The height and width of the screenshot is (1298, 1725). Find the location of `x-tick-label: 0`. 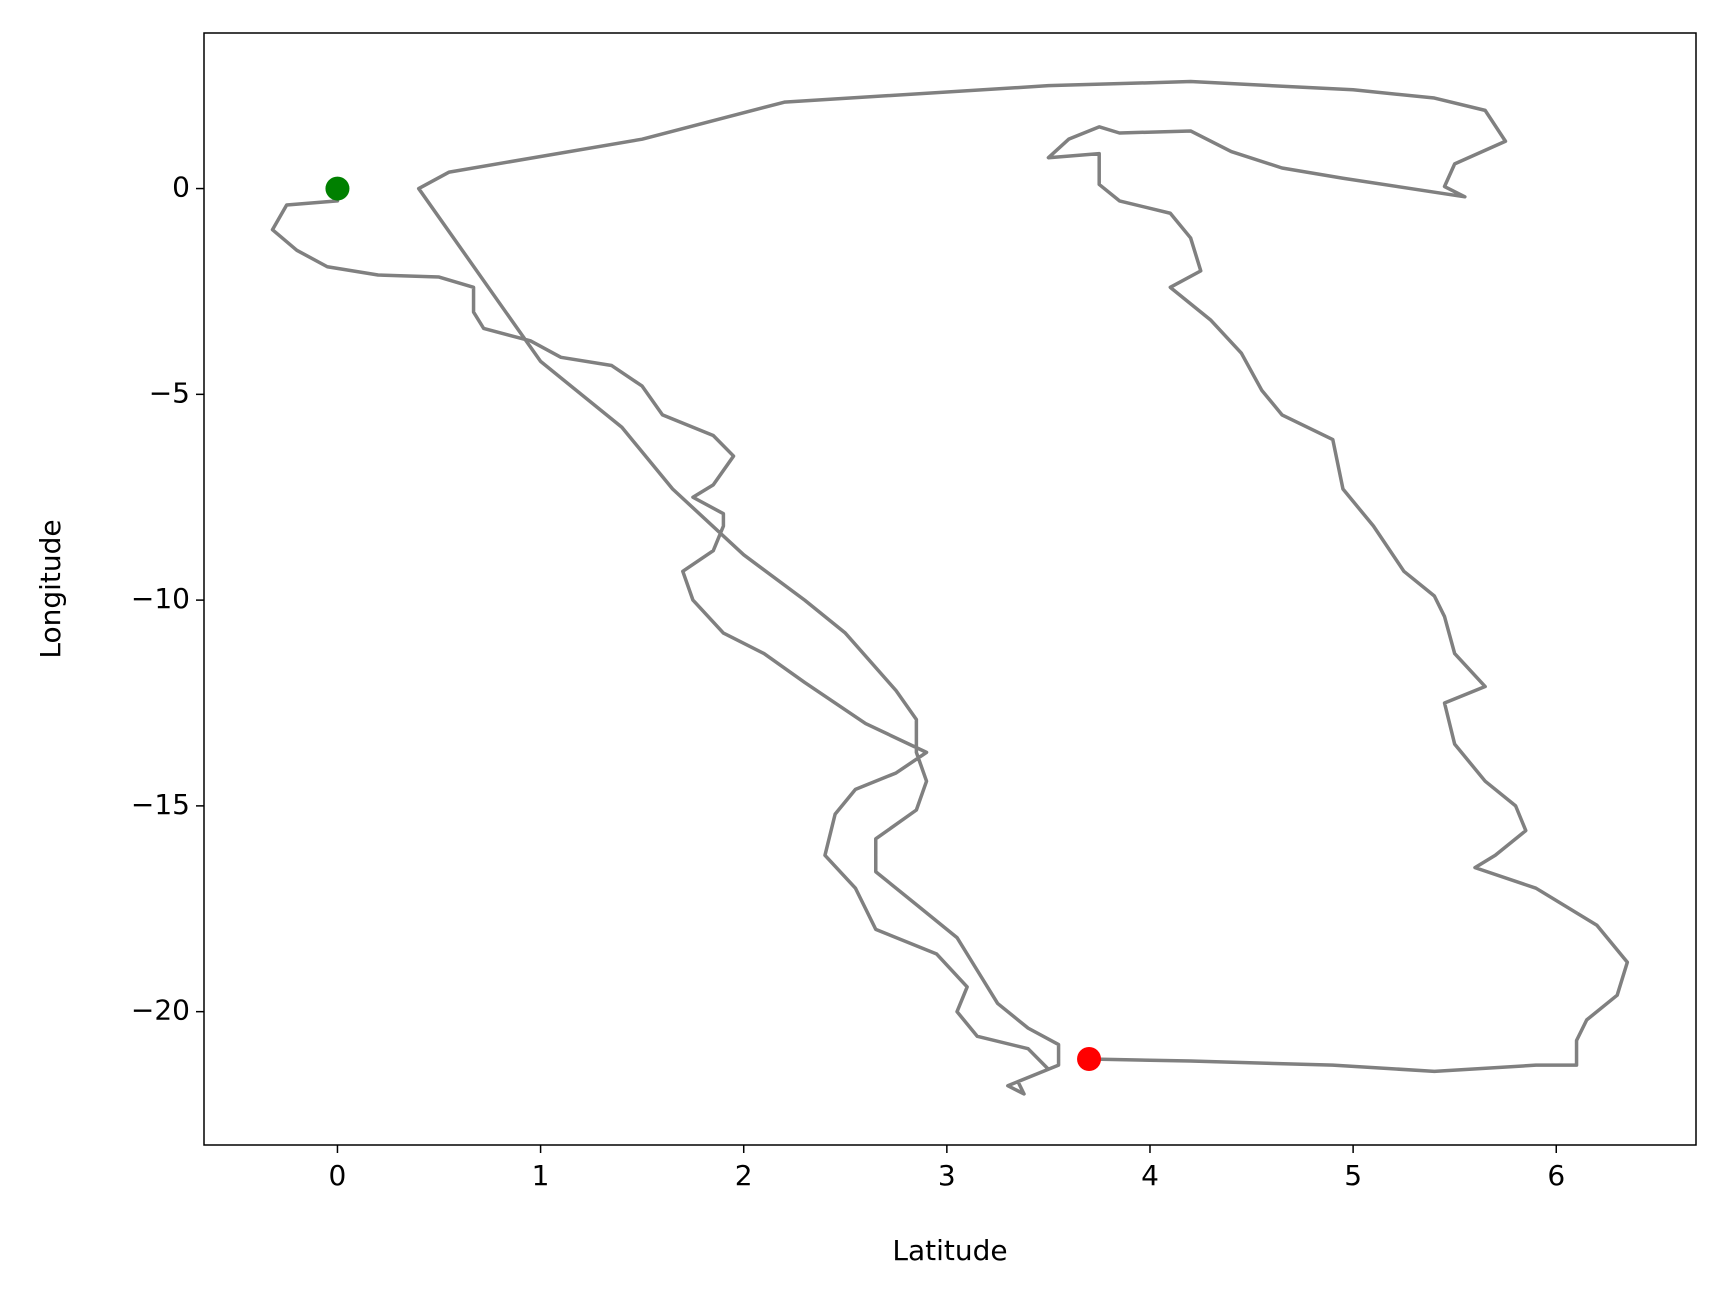

x-tick-label: 0 is located at coordinates (338, 1175).